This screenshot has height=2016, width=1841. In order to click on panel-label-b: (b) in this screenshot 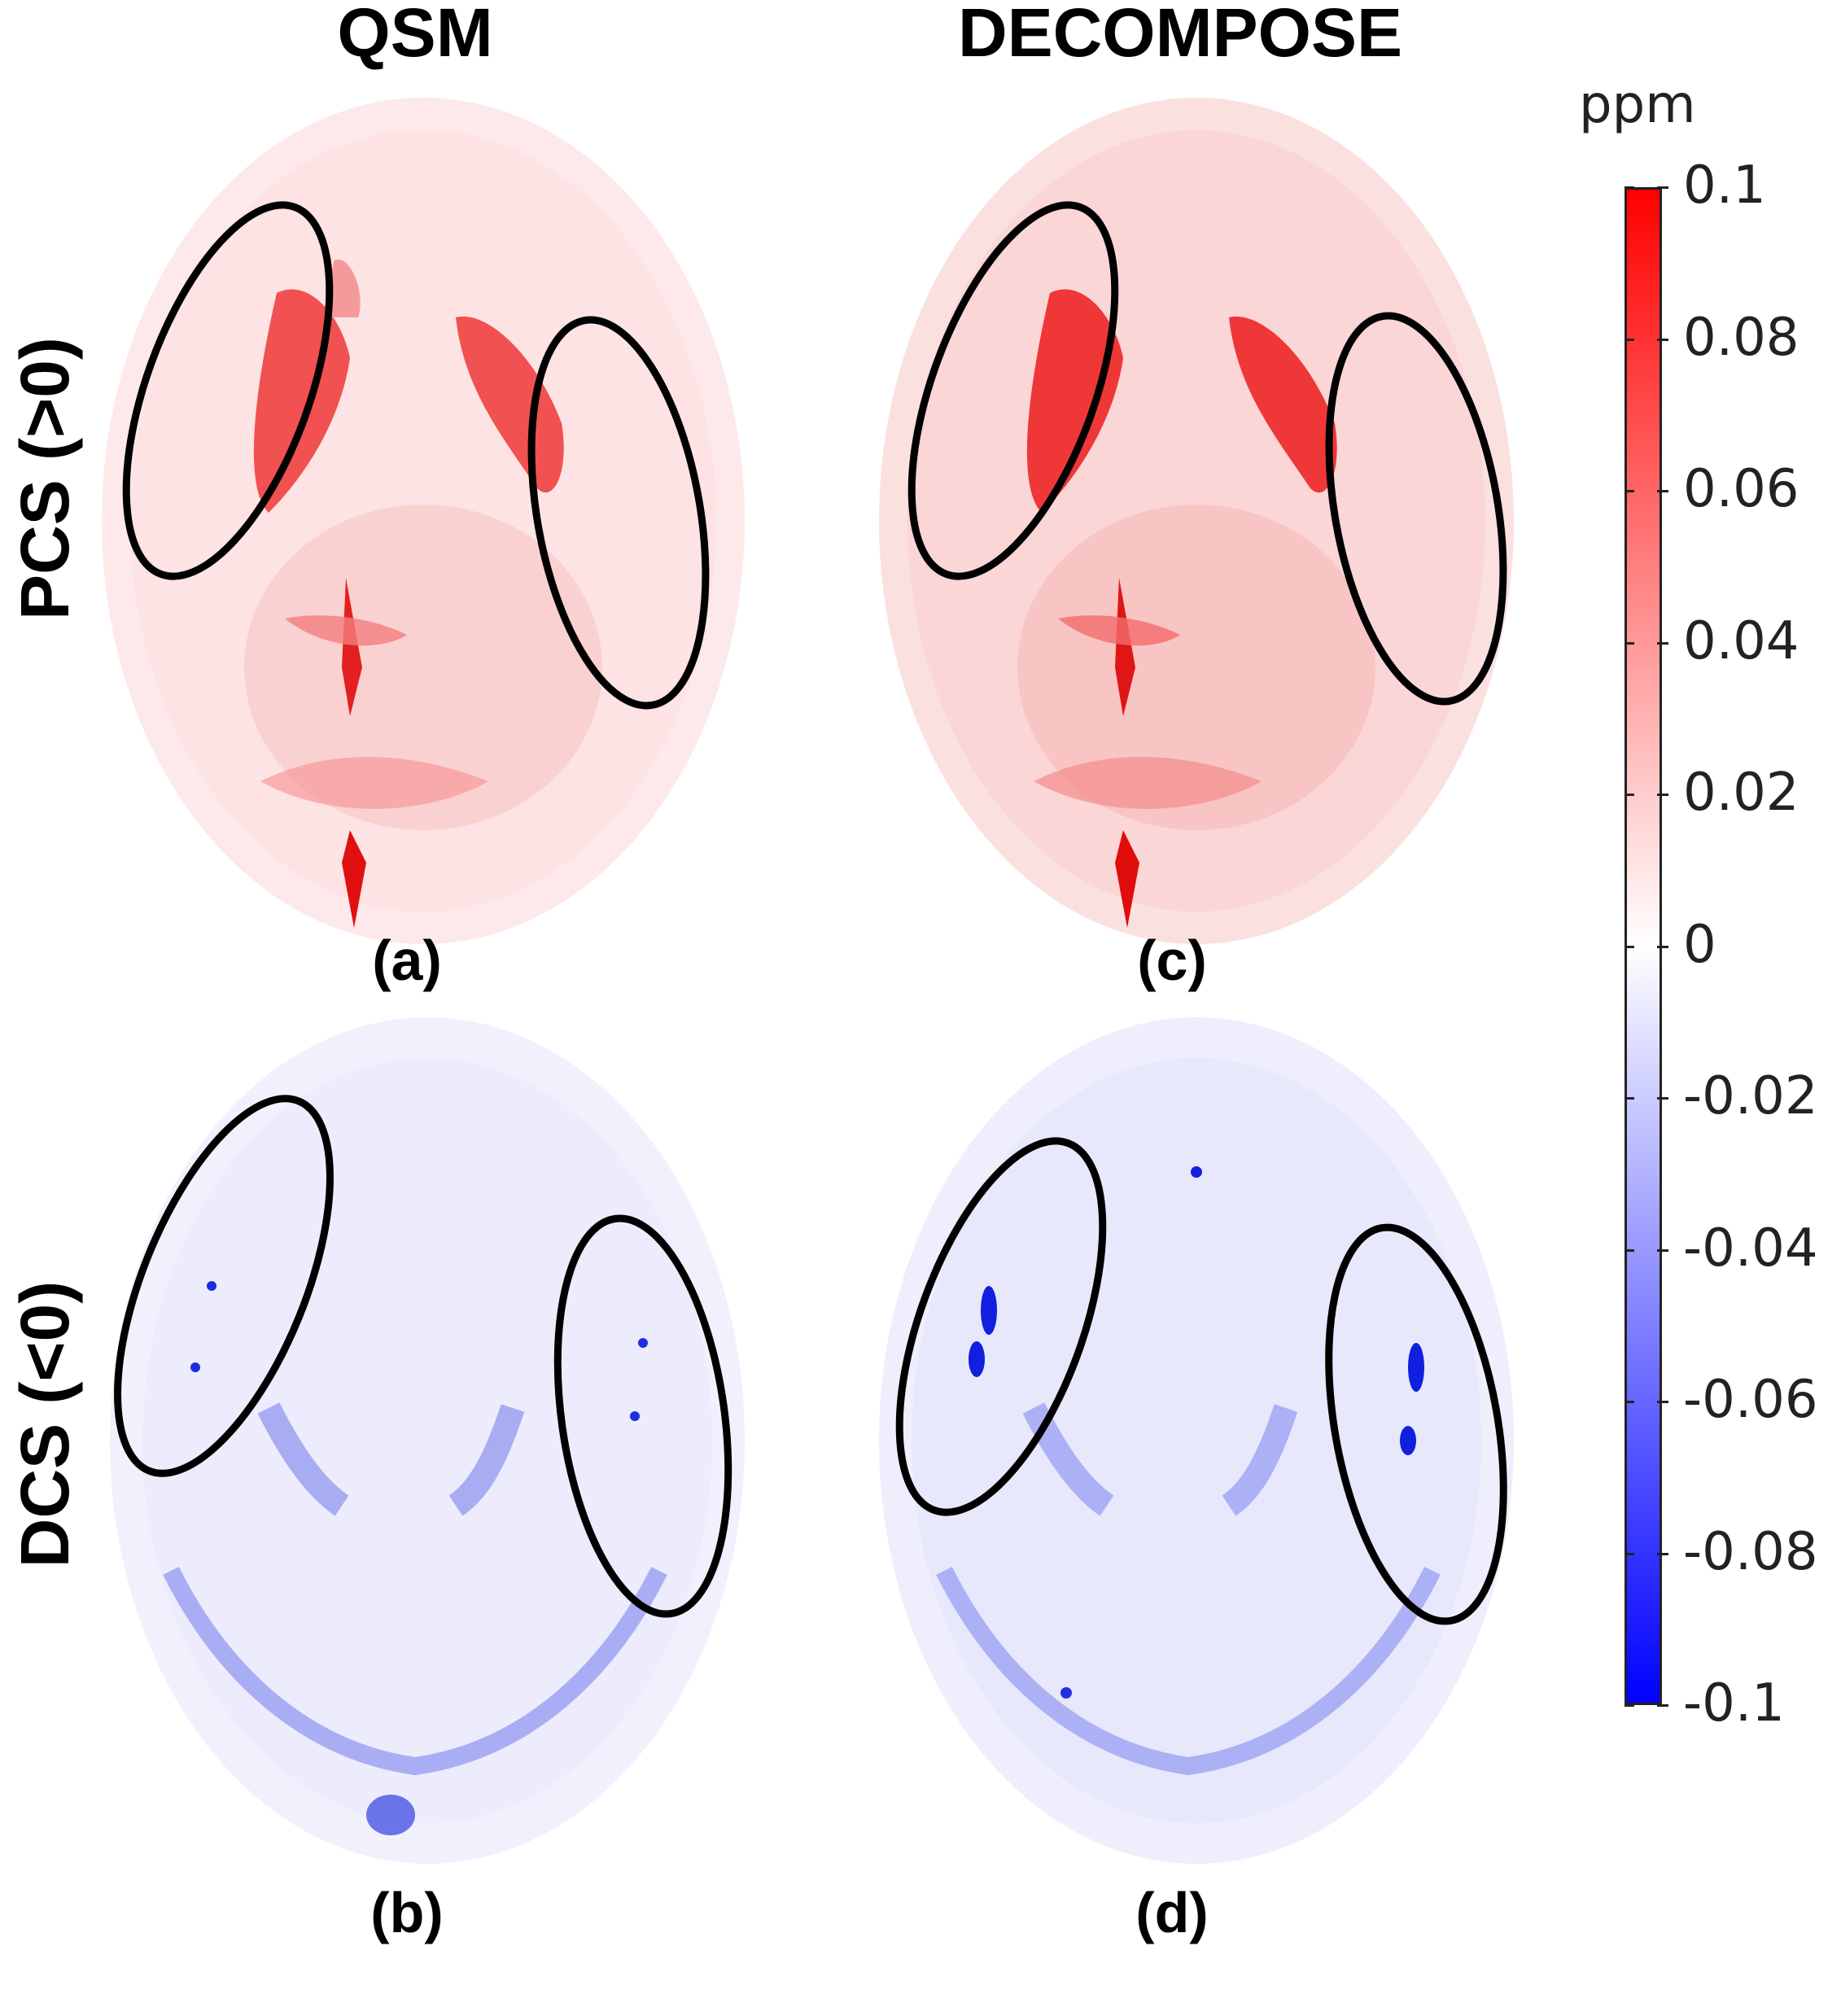, I will do `click(407, 1912)`.